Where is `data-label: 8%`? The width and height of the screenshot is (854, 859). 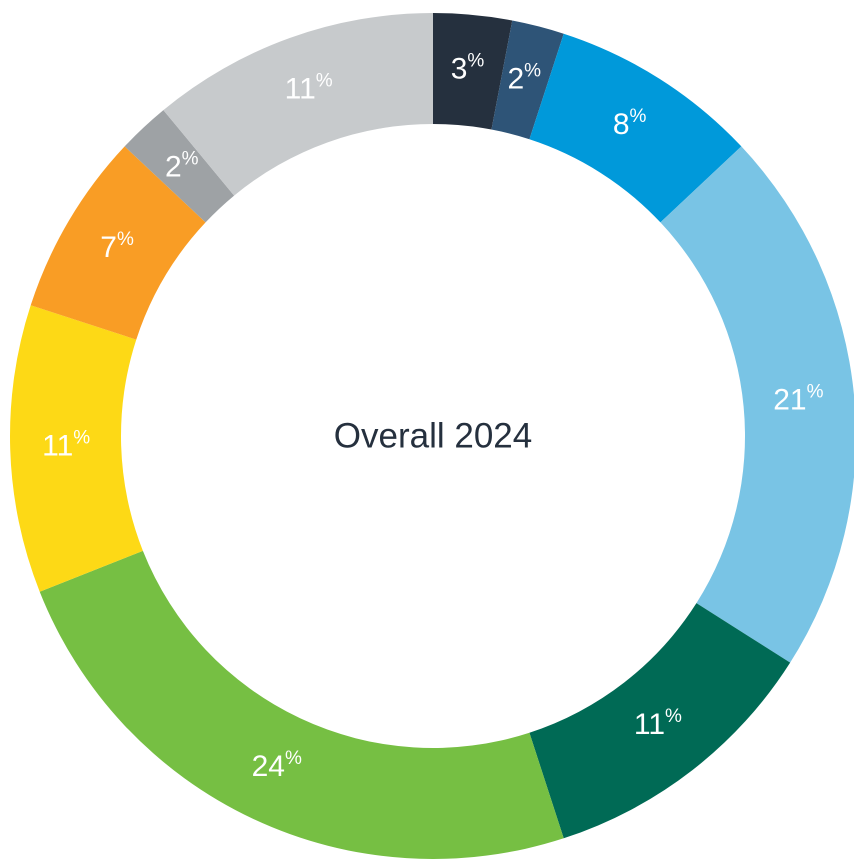
data-label: 8% is located at coordinates (630, 123).